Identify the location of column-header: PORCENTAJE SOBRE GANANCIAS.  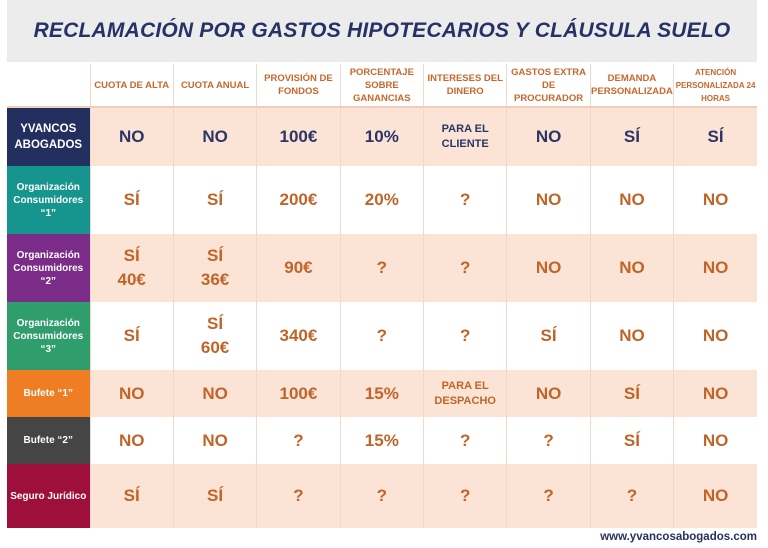
(381, 86).